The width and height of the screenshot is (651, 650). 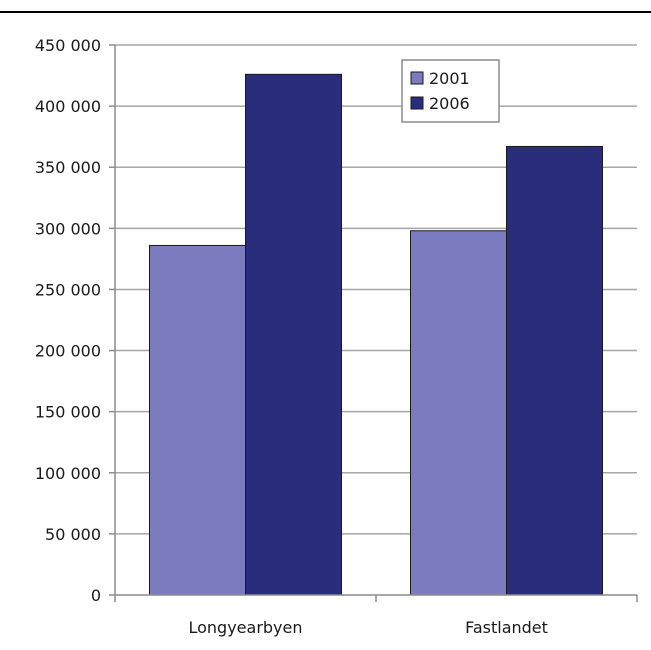 I want to click on x-tick-label: Fastlandet, so click(x=506, y=627).